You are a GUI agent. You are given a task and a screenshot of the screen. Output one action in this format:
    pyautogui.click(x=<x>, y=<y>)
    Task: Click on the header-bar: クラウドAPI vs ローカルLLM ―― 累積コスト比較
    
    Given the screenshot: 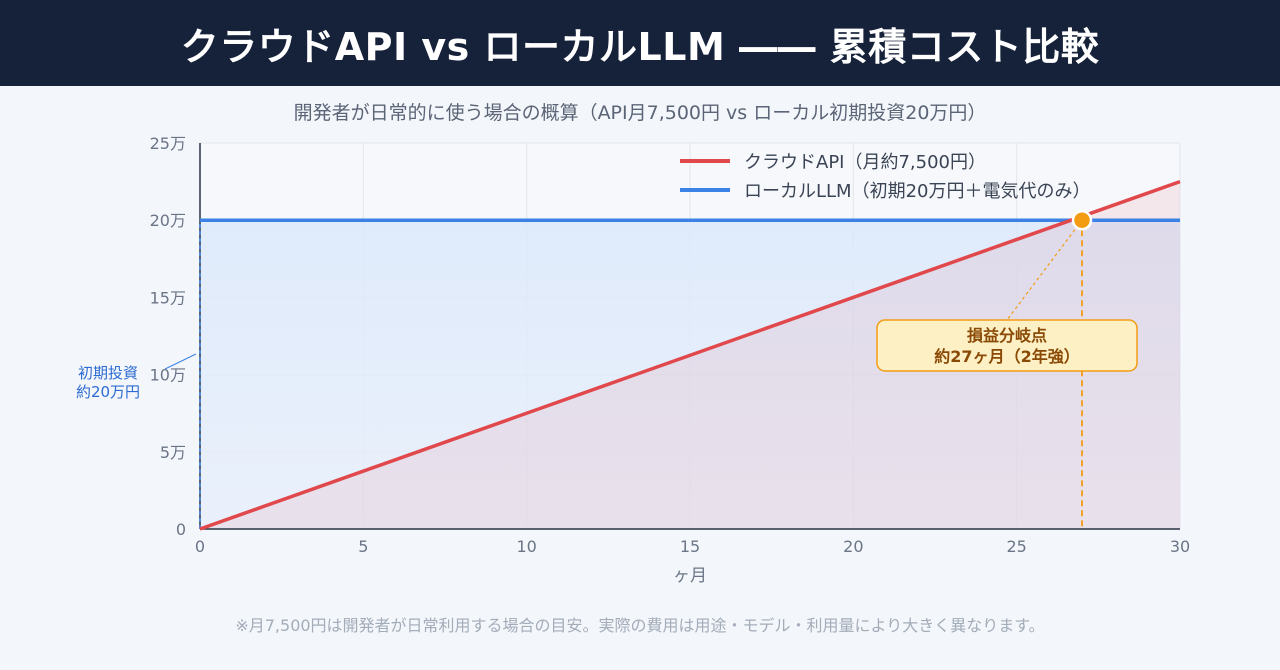 What is the action you would take?
    pyautogui.click(x=640, y=43)
    